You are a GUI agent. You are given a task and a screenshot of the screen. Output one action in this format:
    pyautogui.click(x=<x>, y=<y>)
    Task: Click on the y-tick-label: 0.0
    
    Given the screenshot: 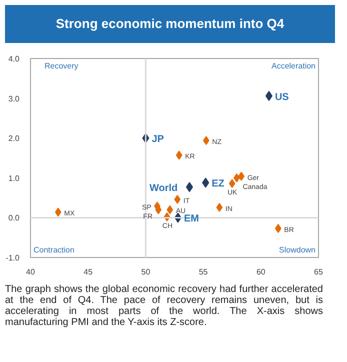 What is the action you would take?
    pyautogui.click(x=14, y=218)
    